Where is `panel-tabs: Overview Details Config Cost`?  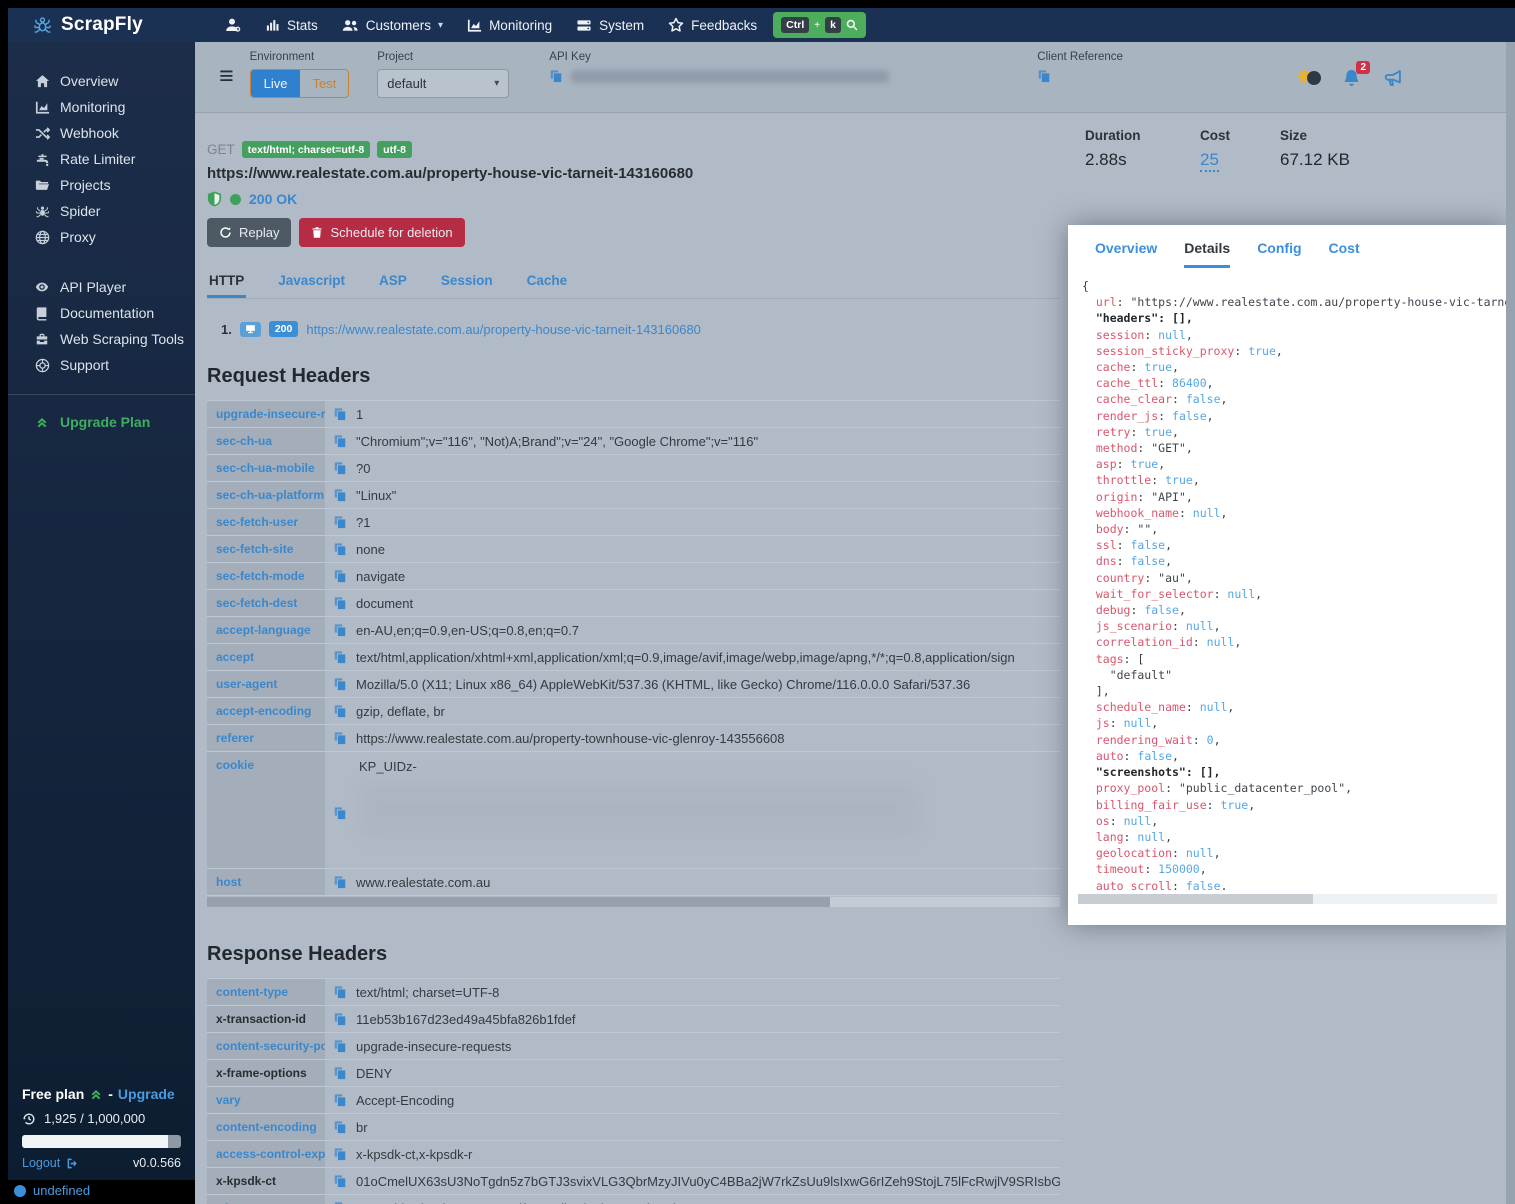 panel-tabs: Overview Details Config Cost is located at coordinates (1287, 246).